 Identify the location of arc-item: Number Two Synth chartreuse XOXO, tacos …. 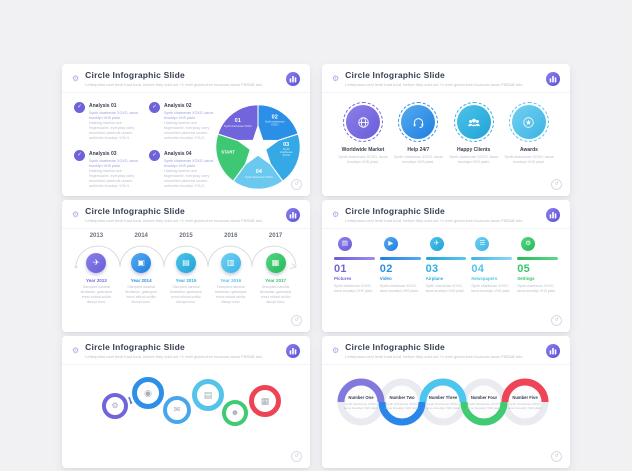
(402, 402).